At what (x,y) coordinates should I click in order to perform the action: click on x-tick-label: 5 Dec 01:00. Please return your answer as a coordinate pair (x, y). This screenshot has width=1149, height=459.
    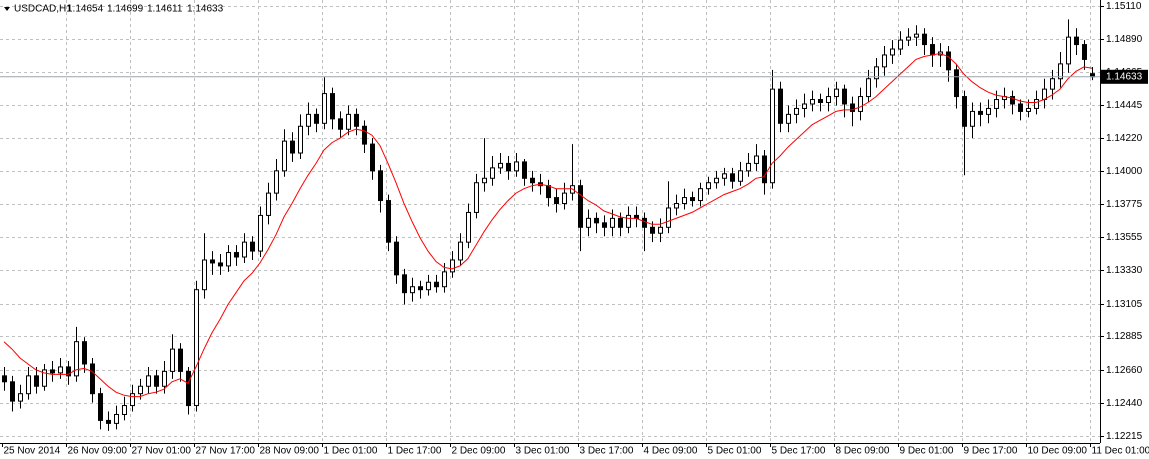
    Looking at the image, I should click on (735, 451).